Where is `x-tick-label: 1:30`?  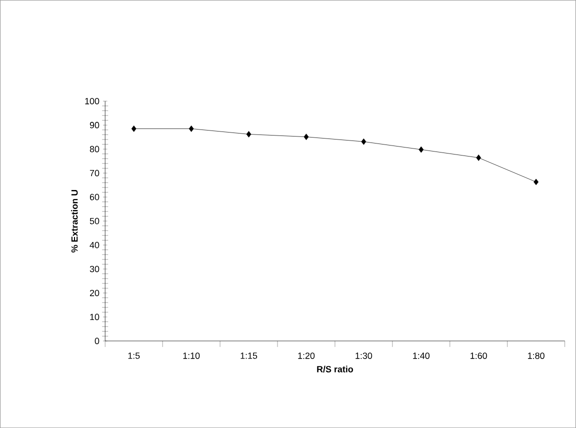
x-tick-label: 1:30 is located at coordinates (364, 355).